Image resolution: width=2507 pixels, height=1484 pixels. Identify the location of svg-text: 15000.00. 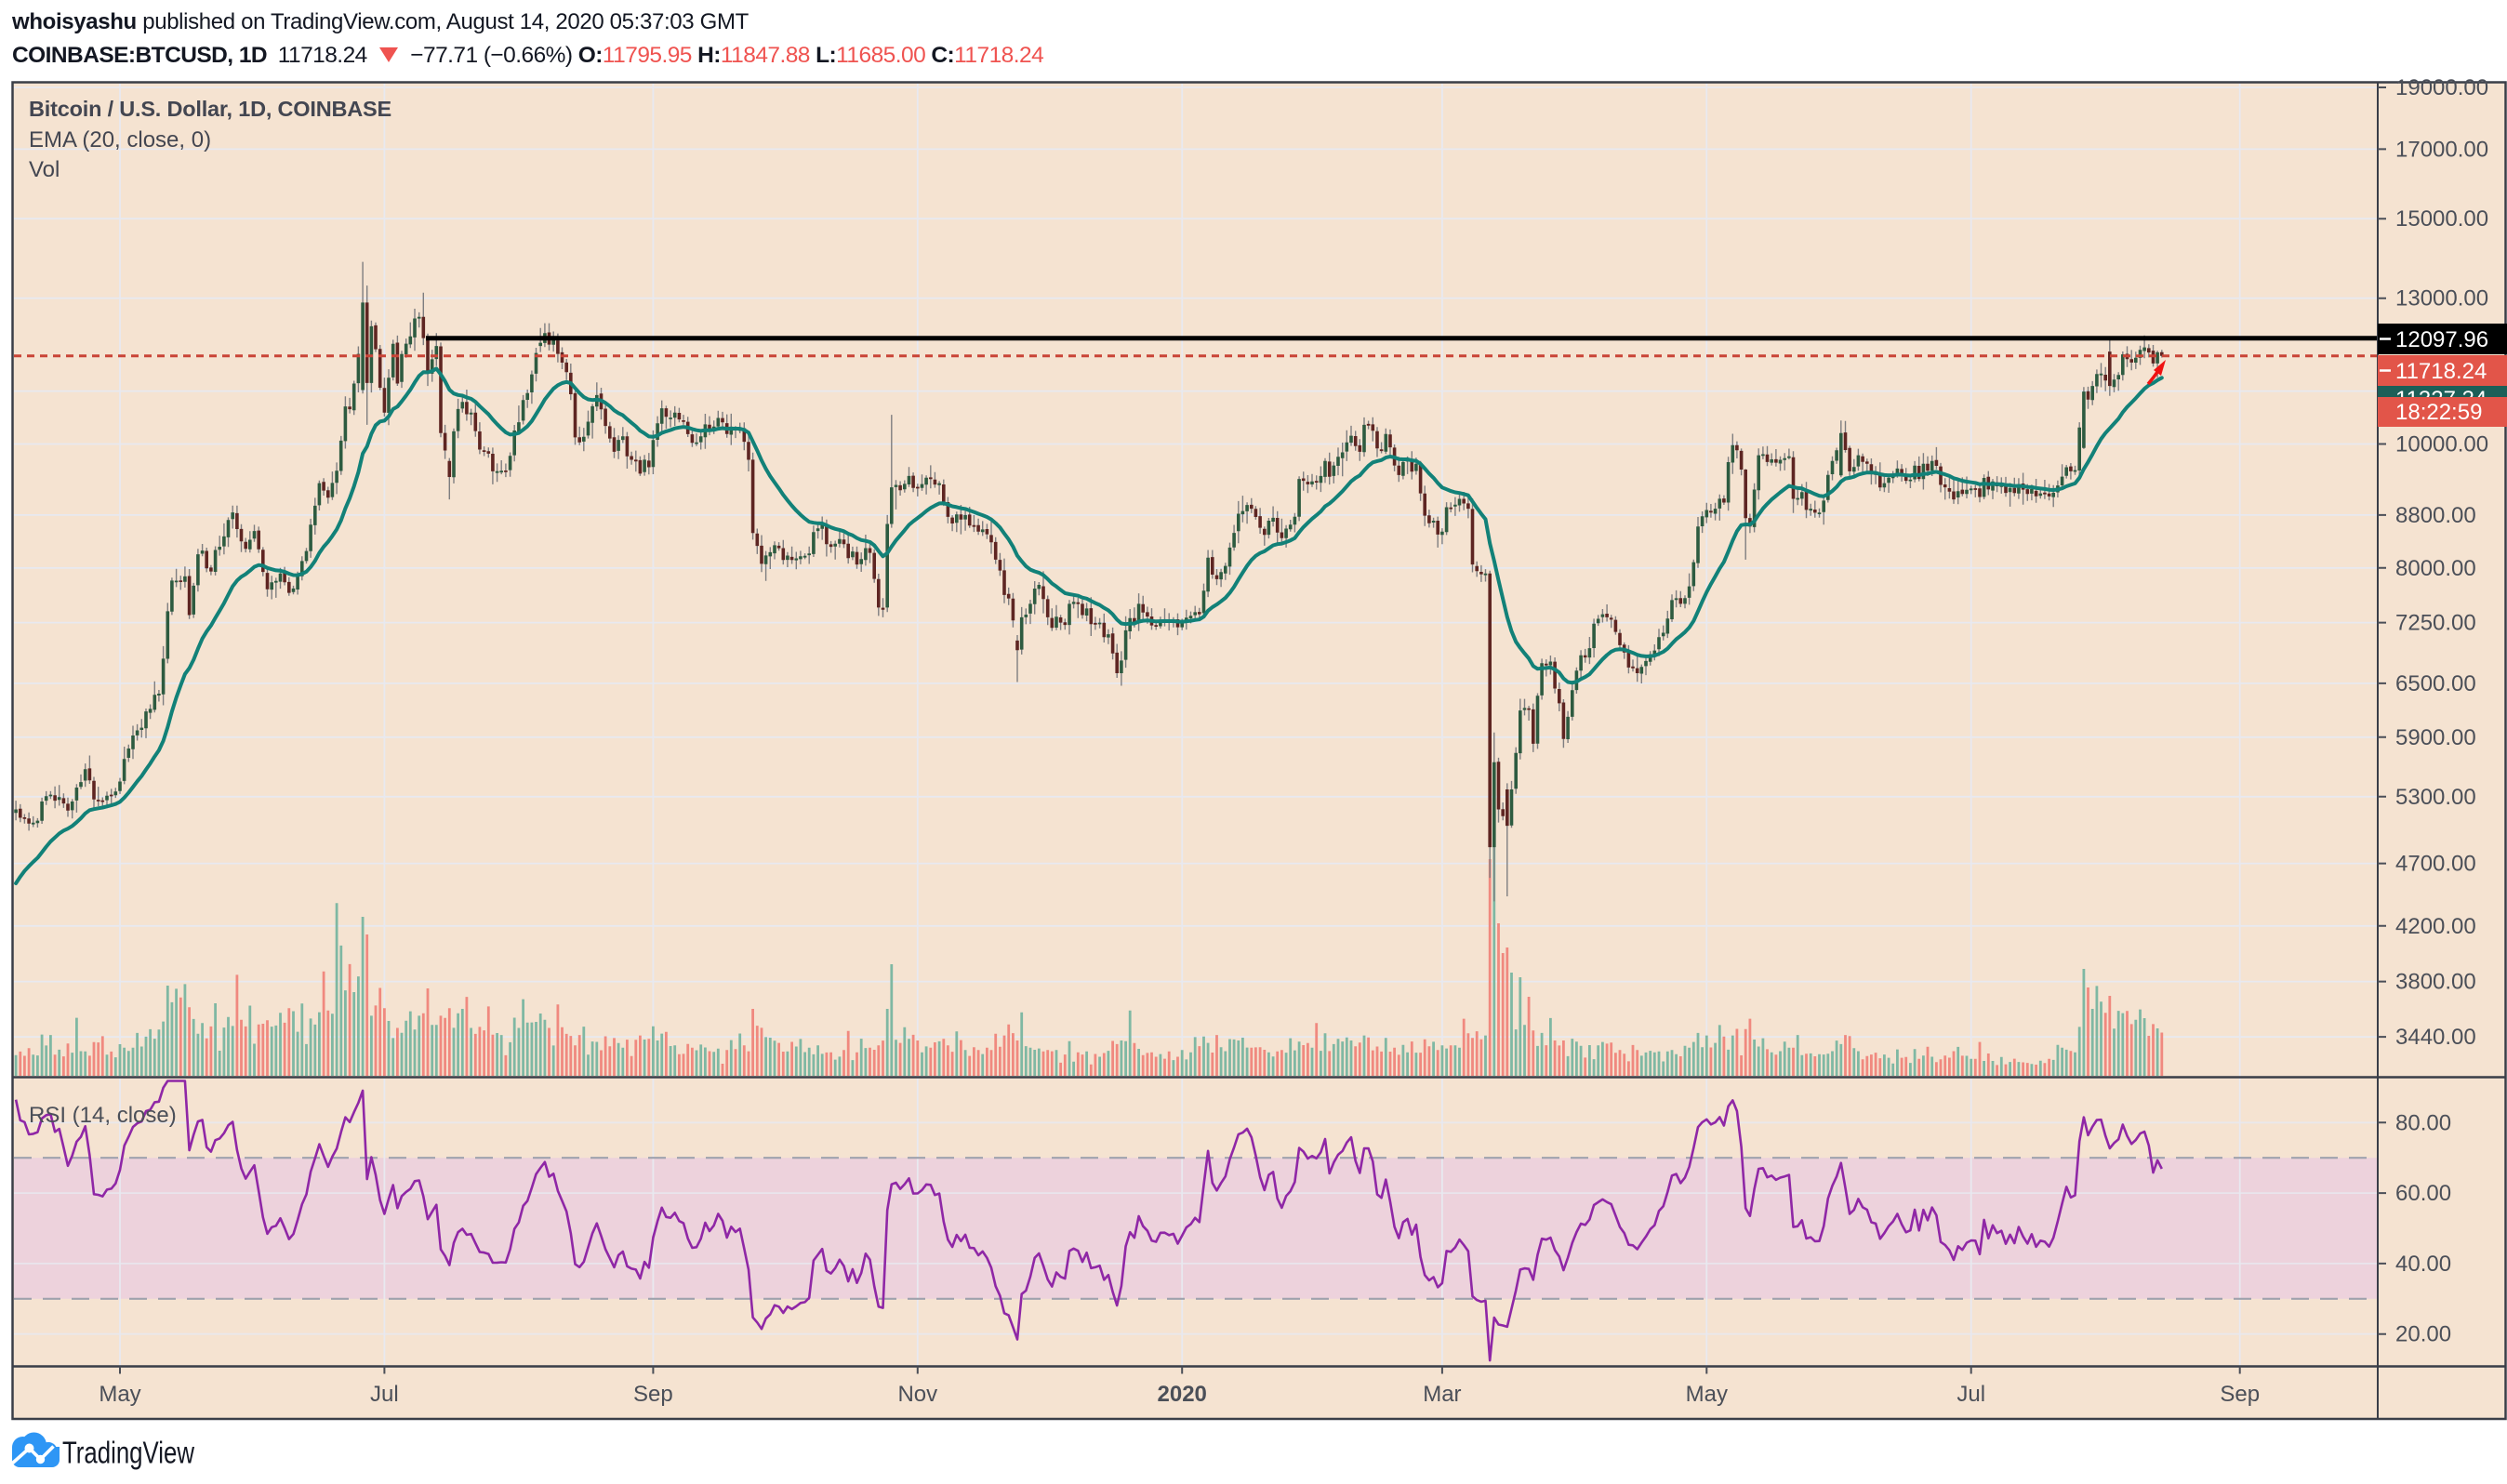
(2441, 219).